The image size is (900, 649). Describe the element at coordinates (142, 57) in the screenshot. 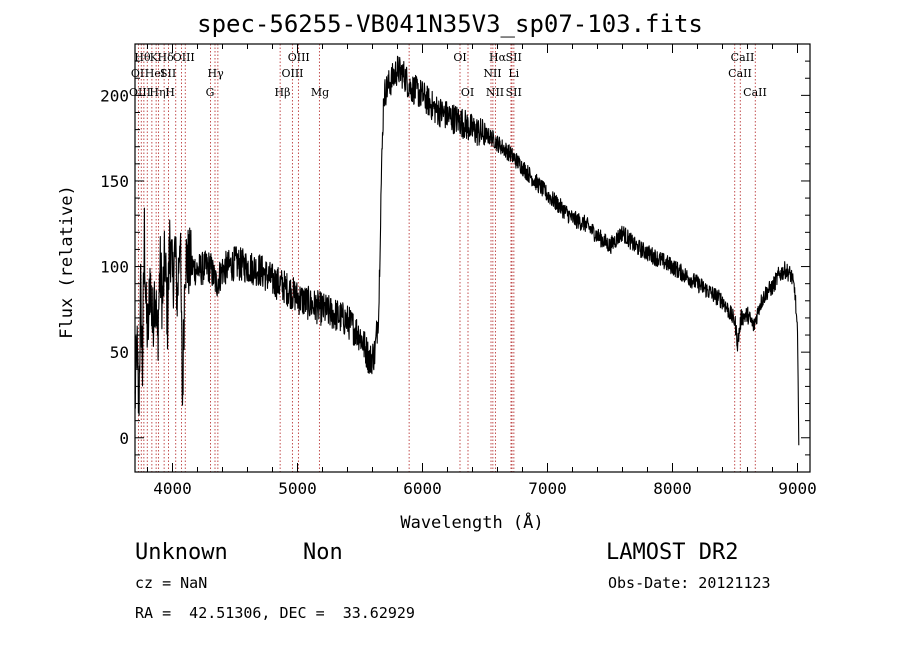

I see `line-label-0: Hθ` at that location.